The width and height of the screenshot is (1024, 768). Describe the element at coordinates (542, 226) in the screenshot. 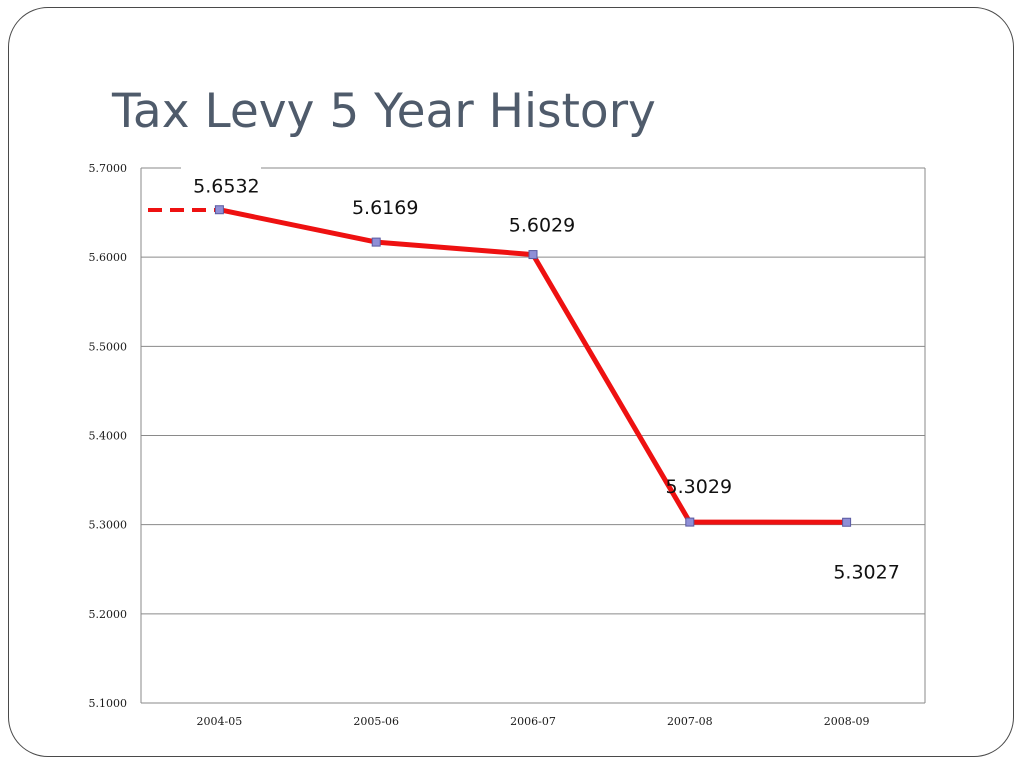

I see `data-label: 5.6029` at that location.